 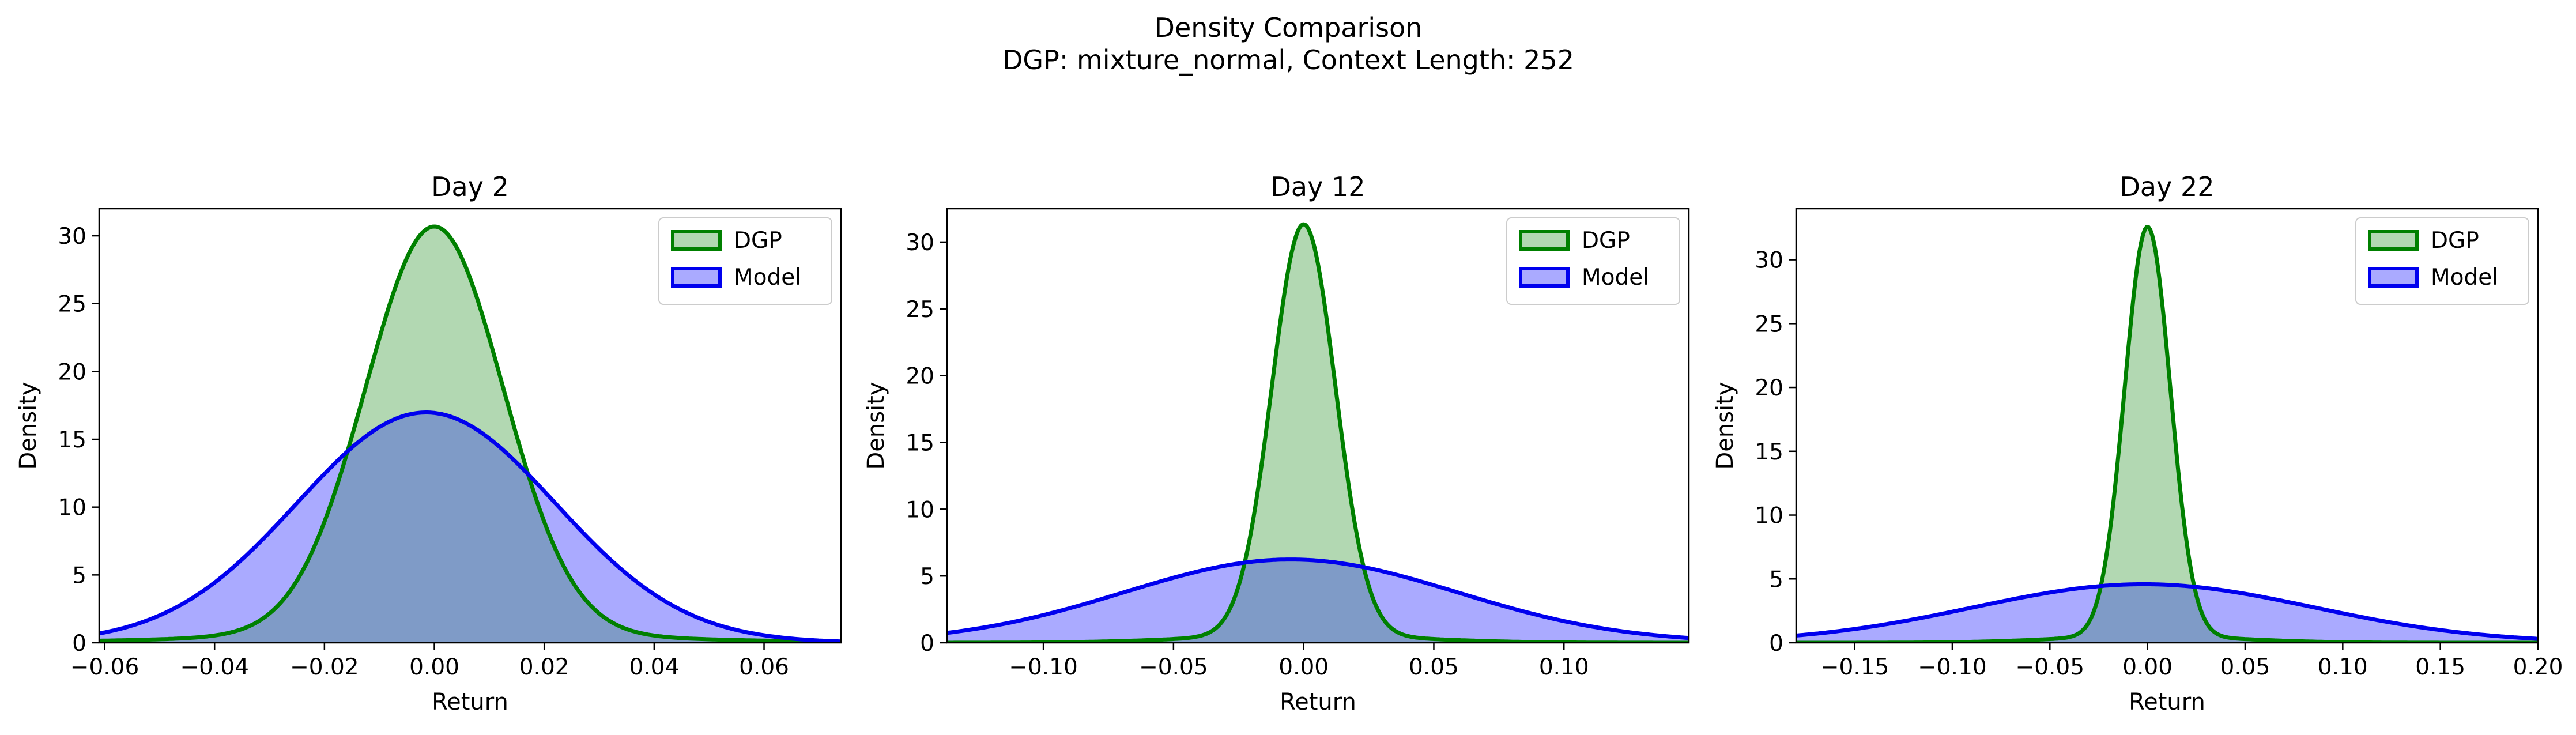 I want to click on day-2-legend-label-model: Model, so click(x=767, y=278).